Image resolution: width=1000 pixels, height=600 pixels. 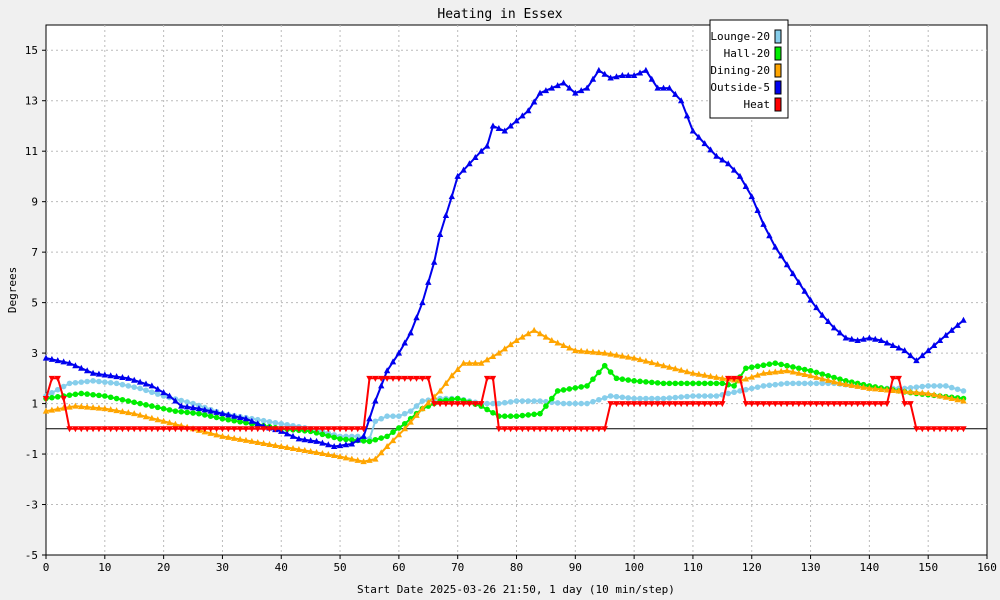 I want to click on legend-label: Hall-20, so click(x=747, y=53).